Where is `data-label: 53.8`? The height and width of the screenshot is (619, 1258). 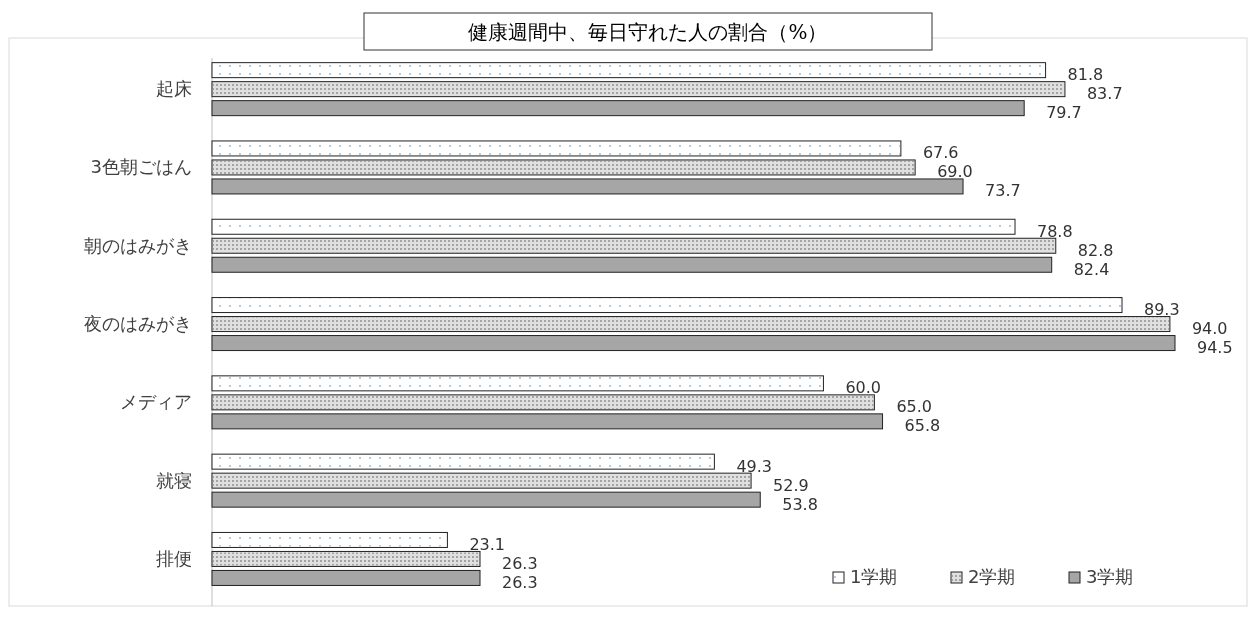
data-label: 53.8 is located at coordinates (800, 504).